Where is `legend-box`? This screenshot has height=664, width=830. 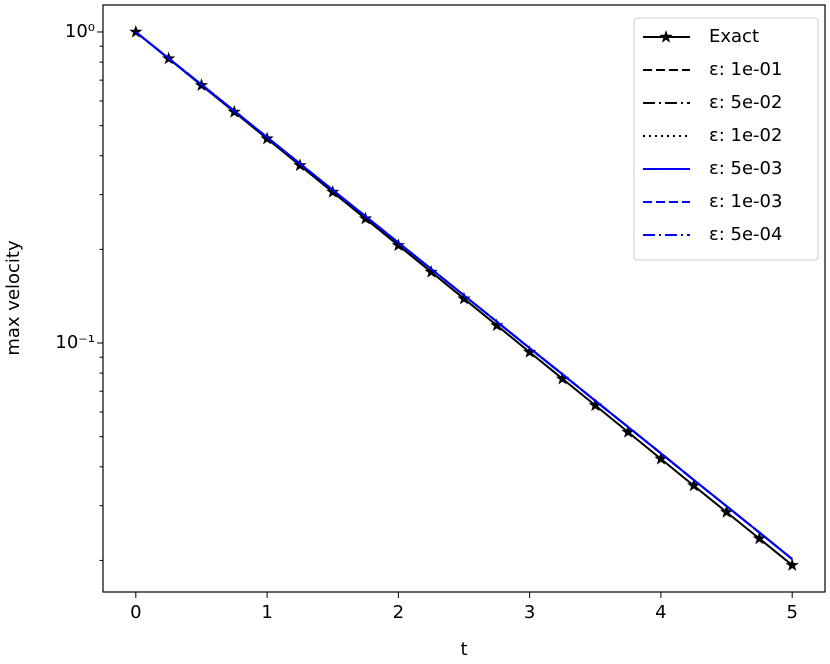
legend-box is located at coordinates (726, 139).